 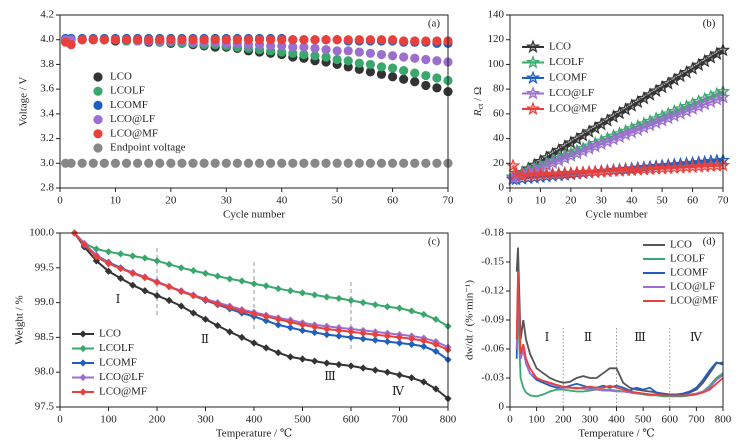 What do you see at coordinates (499, 89) in the screenshot?
I see `y-tick-label: 80` at bounding box center [499, 89].